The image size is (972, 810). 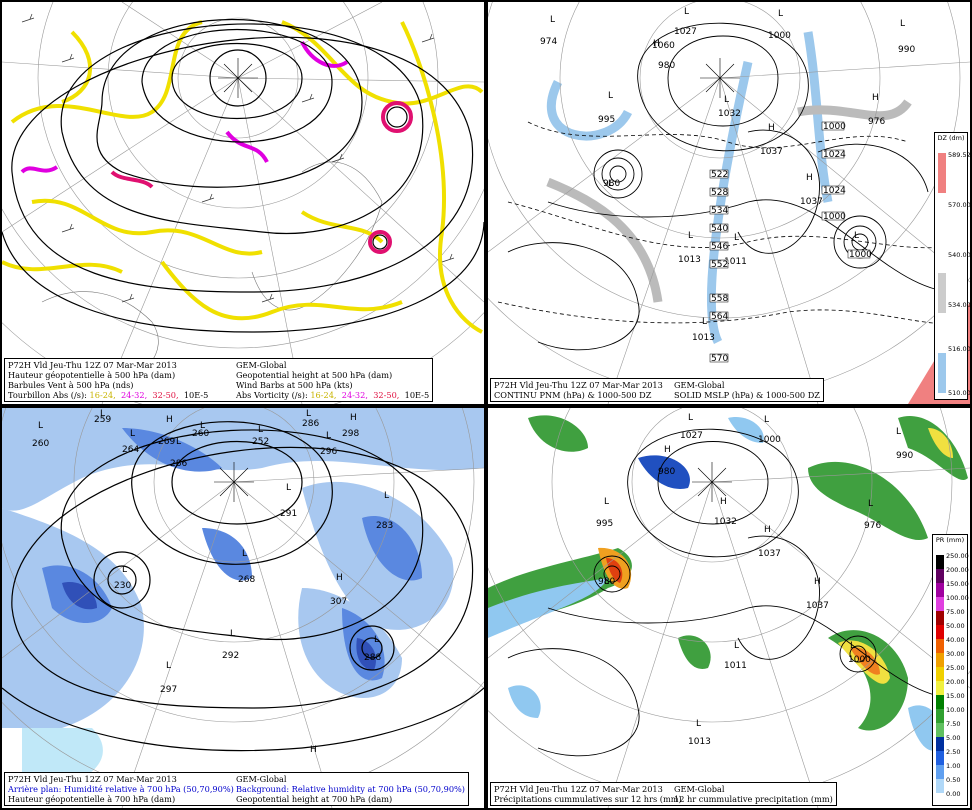 What do you see at coordinates (955, 612) in the screenshot?
I see `colorbar-tick: 75.00` at bounding box center [955, 612].